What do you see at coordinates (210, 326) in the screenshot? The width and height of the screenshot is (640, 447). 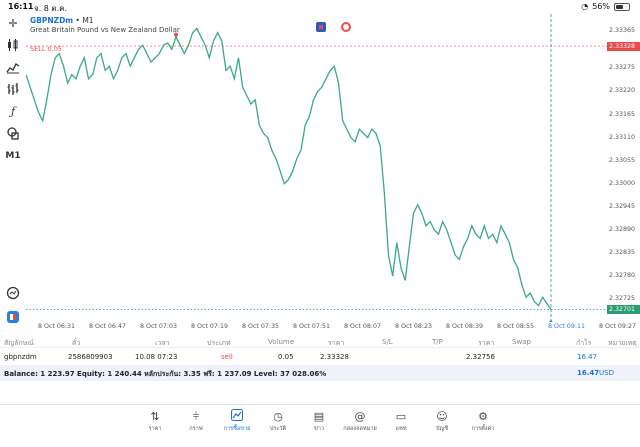 I see `time-tick-label: 8 Oct 07:19` at bounding box center [210, 326].